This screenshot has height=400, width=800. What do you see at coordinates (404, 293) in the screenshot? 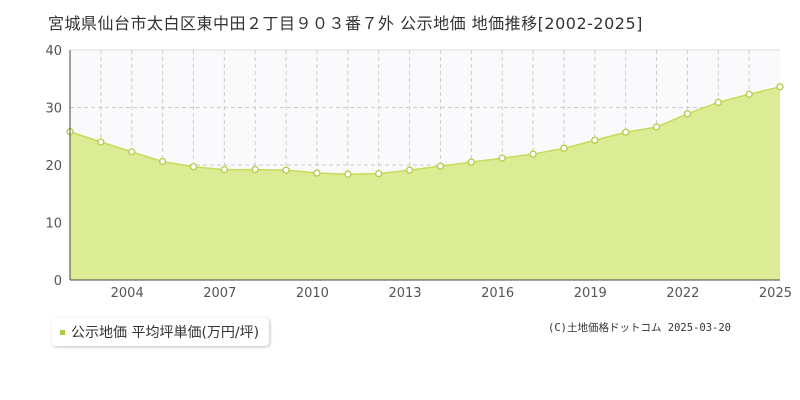
I see `x-tick-label: 2013` at bounding box center [404, 293].